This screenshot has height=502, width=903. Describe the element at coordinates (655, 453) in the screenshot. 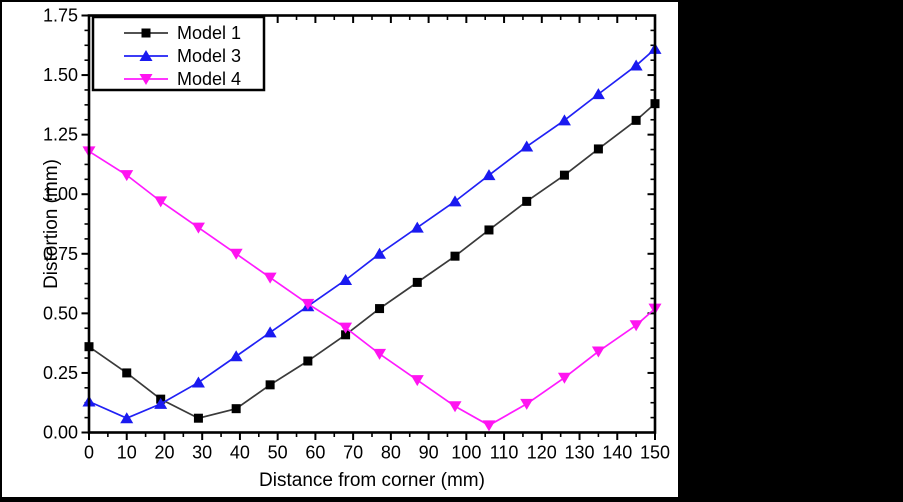

I see `x-tick-label: 150` at that location.